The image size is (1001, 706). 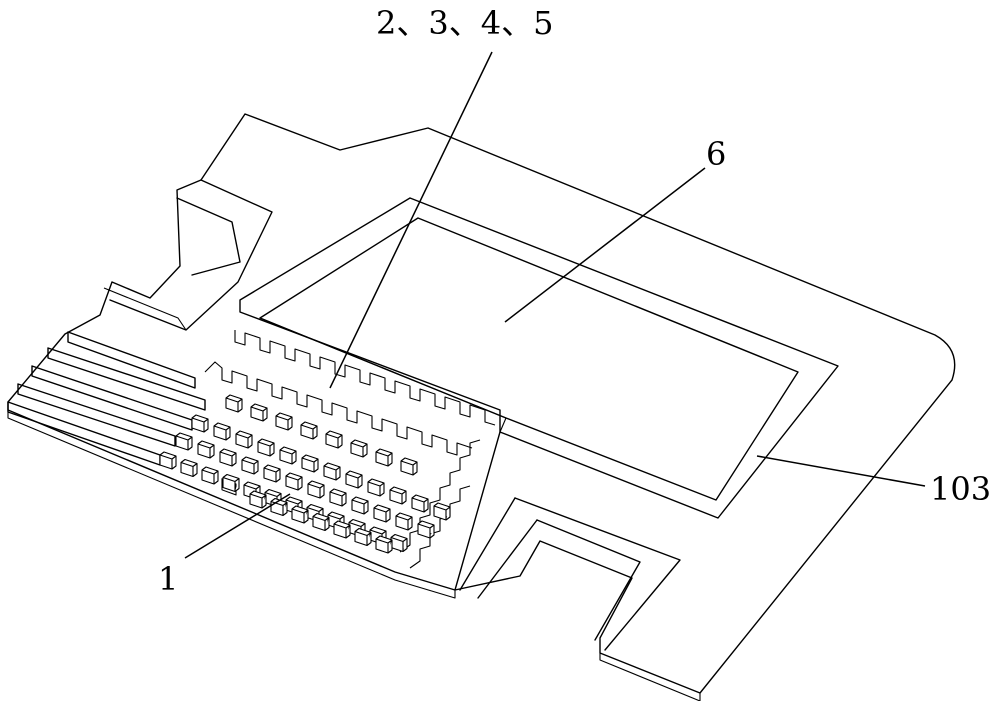 I want to click on bottom-right-notch, so click(x=567, y=541).